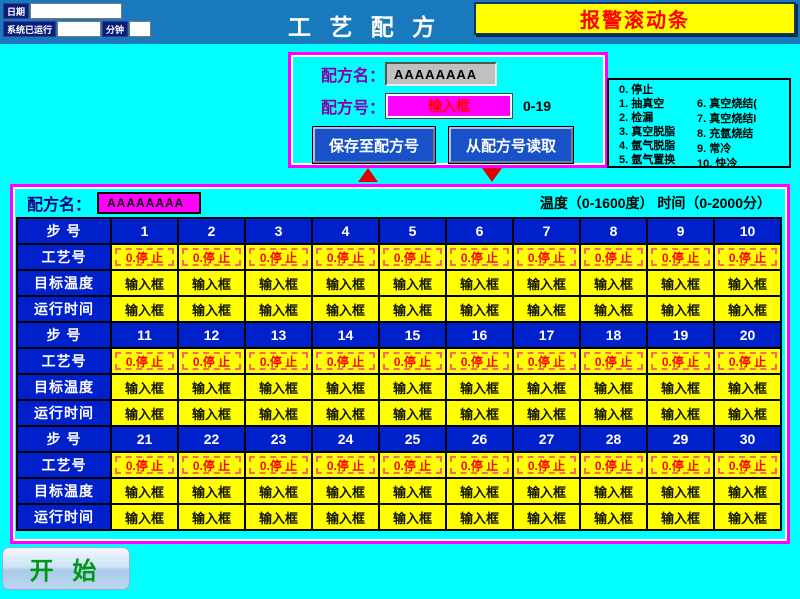 Image resolution: width=800 pixels, height=599 pixels. Describe the element at coordinates (546, 231) in the screenshot. I see `step-number-cell: 7` at that location.